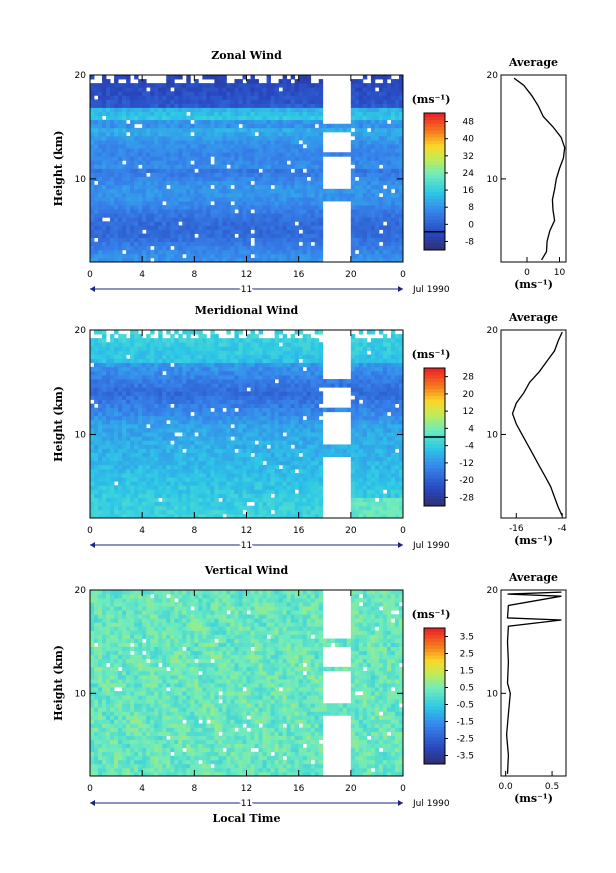 This screenshot has width=616, height=873. I want to click on colorbar-tick-label: -3.5, so click(465, 757).